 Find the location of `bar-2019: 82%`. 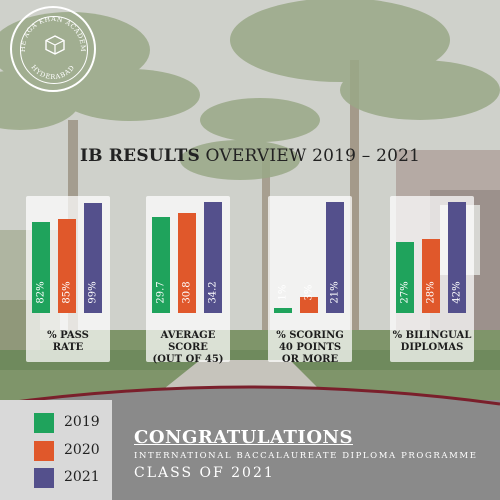

bar-2019: 82% is located at coordinates (41, 267).